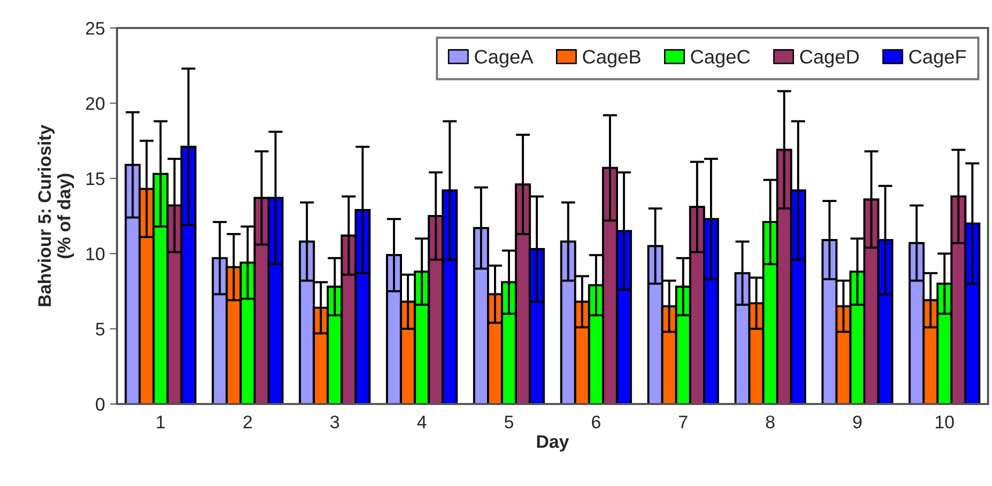 The image size is (992, 486). What do you see at coordinates (248, 422) in the screenshot?
I see `x-tick-label: 2` at bounding box center [248, 422].